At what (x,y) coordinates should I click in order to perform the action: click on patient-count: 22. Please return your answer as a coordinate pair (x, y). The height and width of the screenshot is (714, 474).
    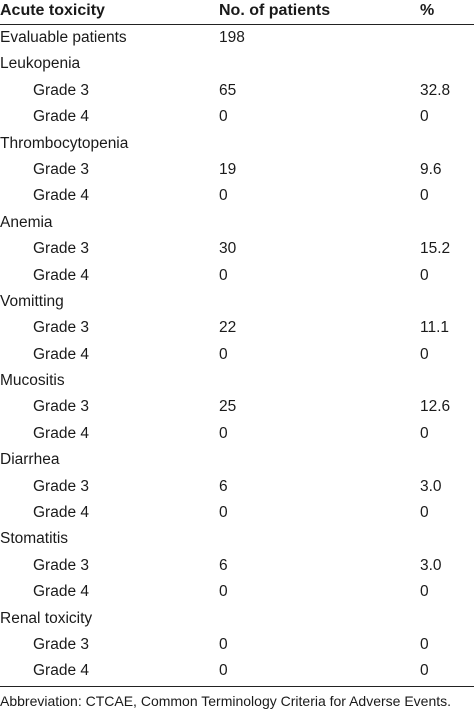
    Looking at the image, I should click on (228, 328).